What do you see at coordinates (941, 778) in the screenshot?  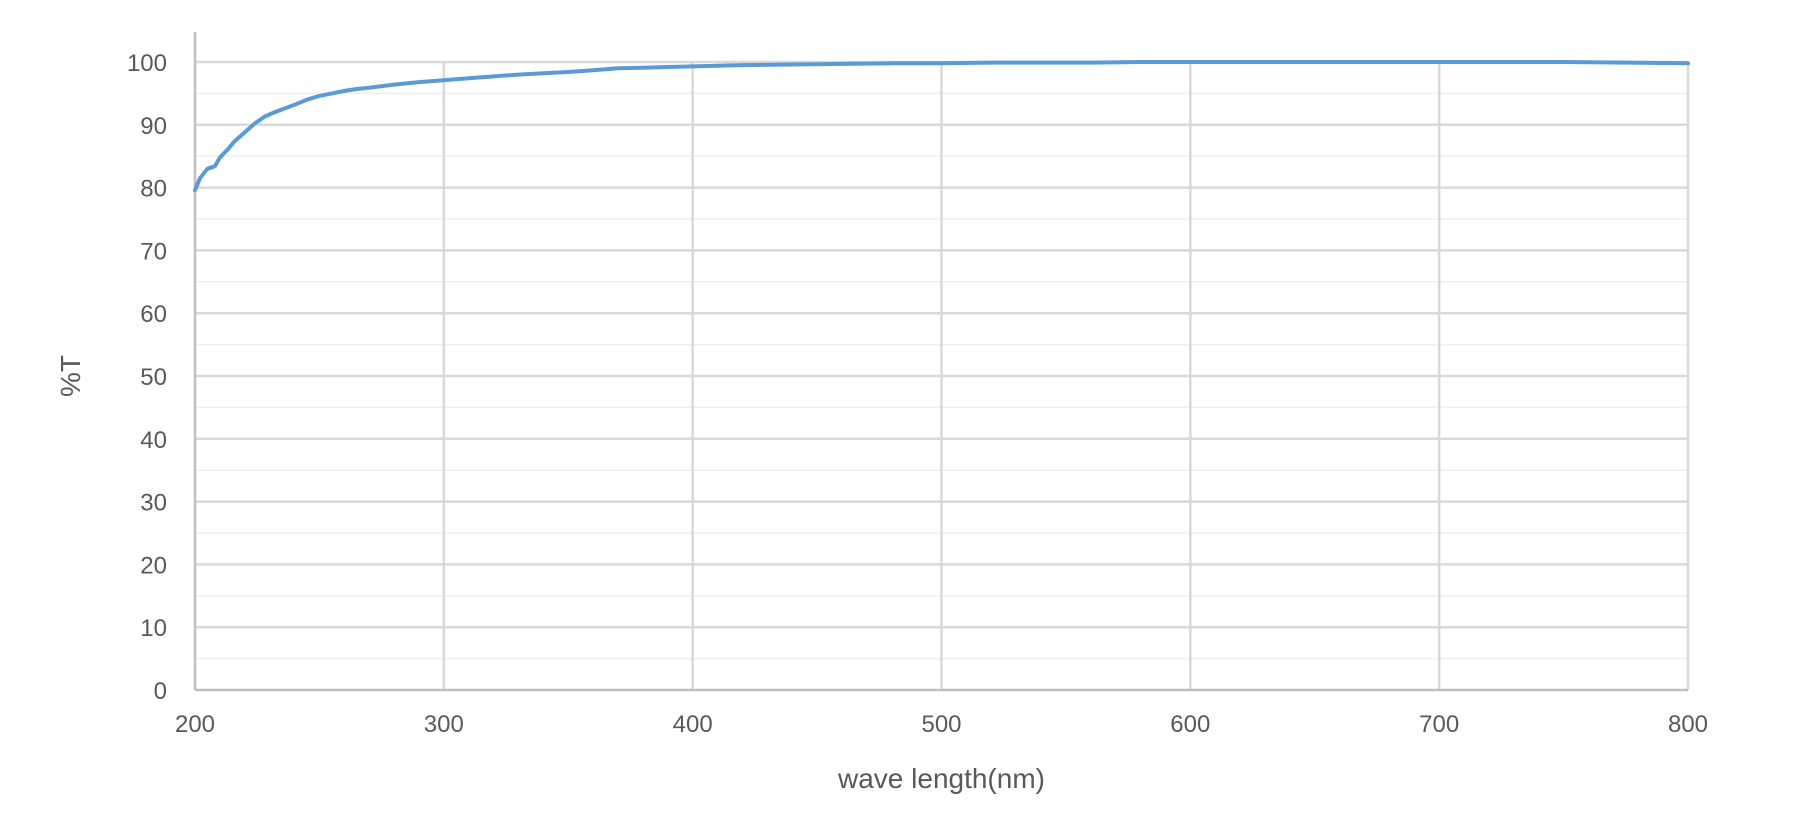 I see `x-axis-title: wave length(nm)` at bounding box center [941, 778].